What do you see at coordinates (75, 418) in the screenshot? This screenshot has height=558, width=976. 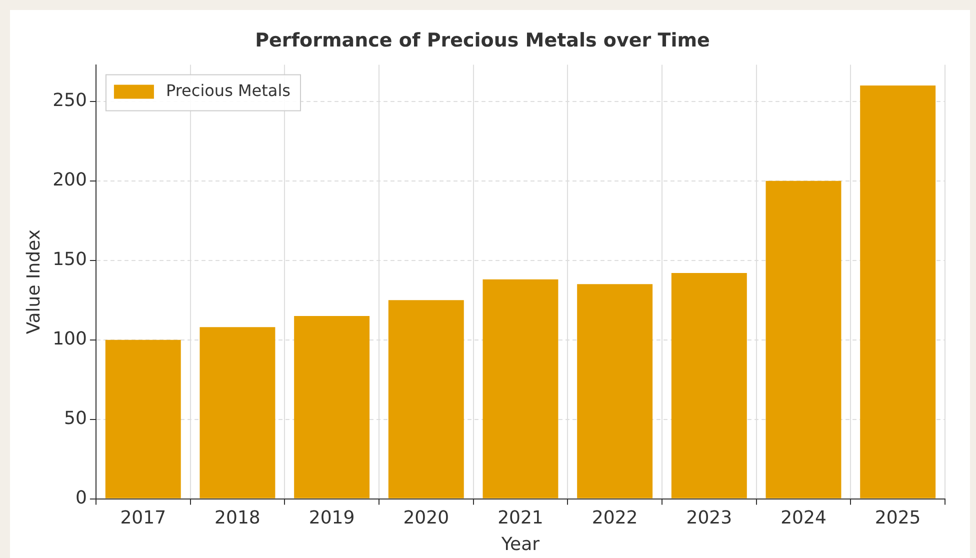 I see `y-tick-label: 50` at bounding box center [75, 418].